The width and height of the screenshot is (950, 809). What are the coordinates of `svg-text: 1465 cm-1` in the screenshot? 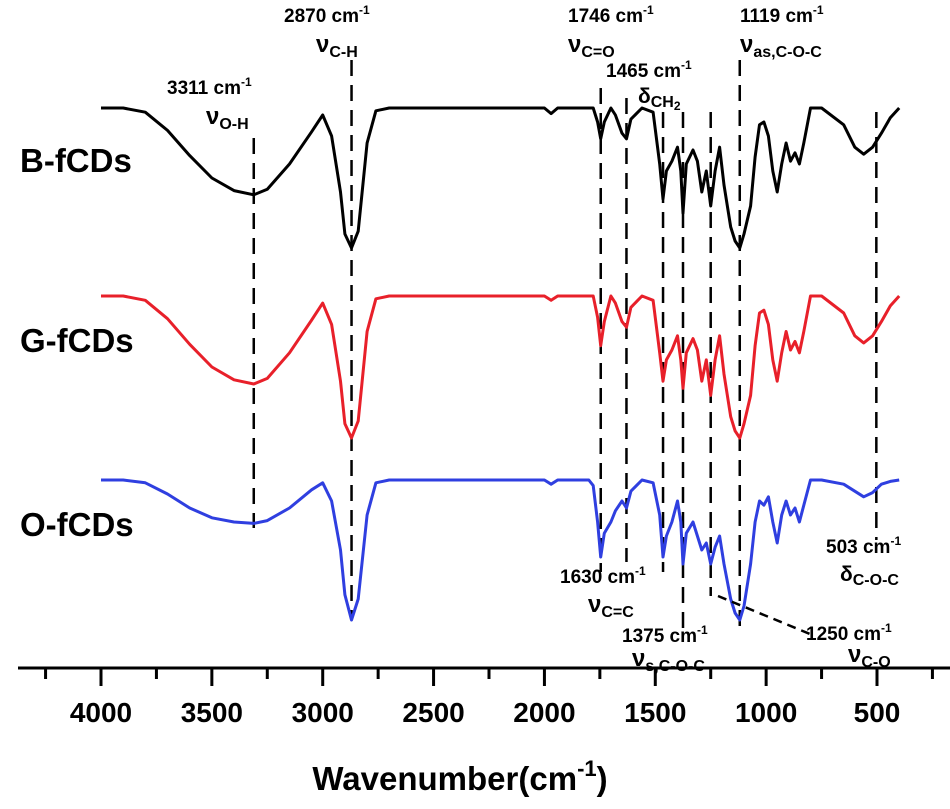 It's located at (649, 70).